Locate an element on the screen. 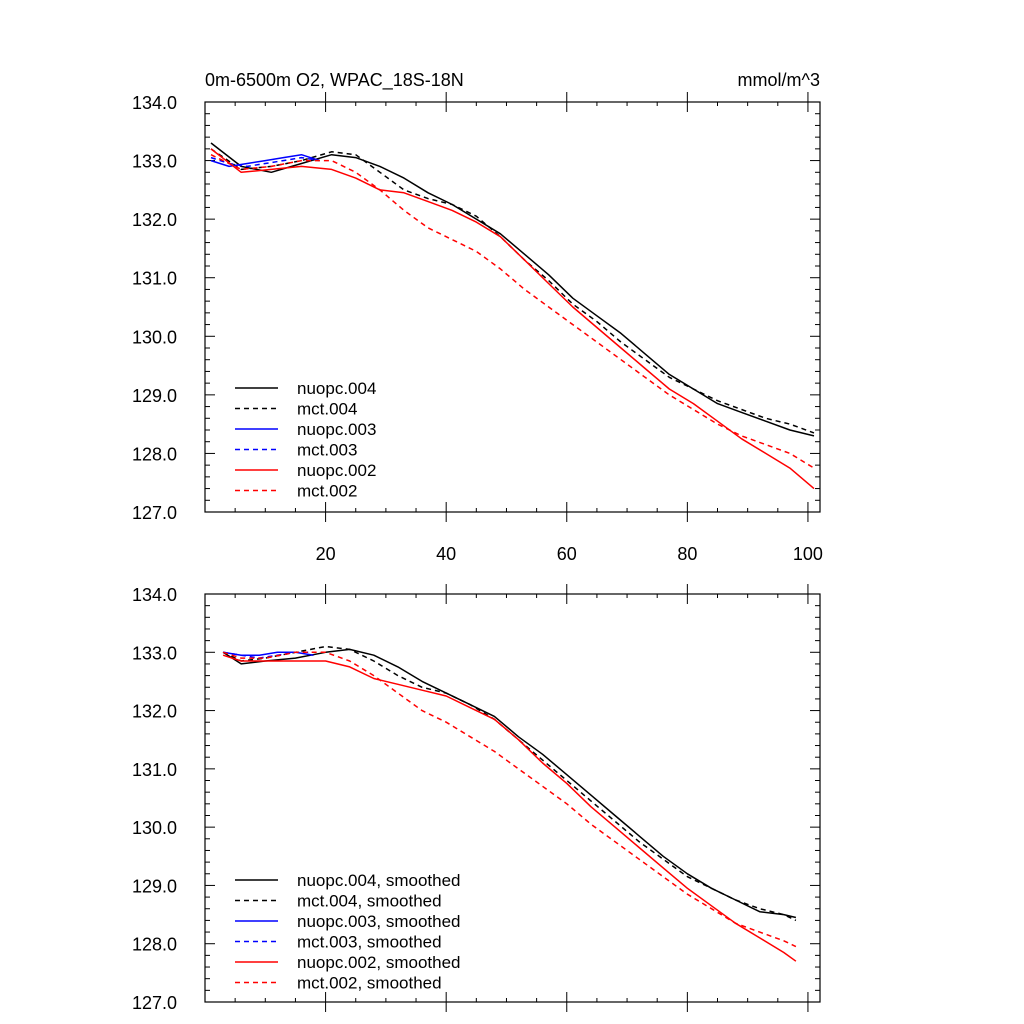 The height and width of the screenshot is (1024, 1024). legend-label: nuopc.002, smoothed is located at coordinates (379, 962).